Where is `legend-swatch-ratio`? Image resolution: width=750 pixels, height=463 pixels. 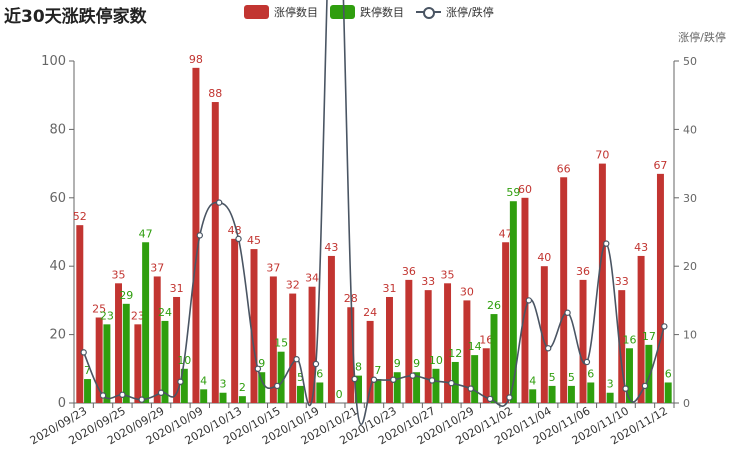 legend-swatch-ratio is located at coordinates (428, 12).